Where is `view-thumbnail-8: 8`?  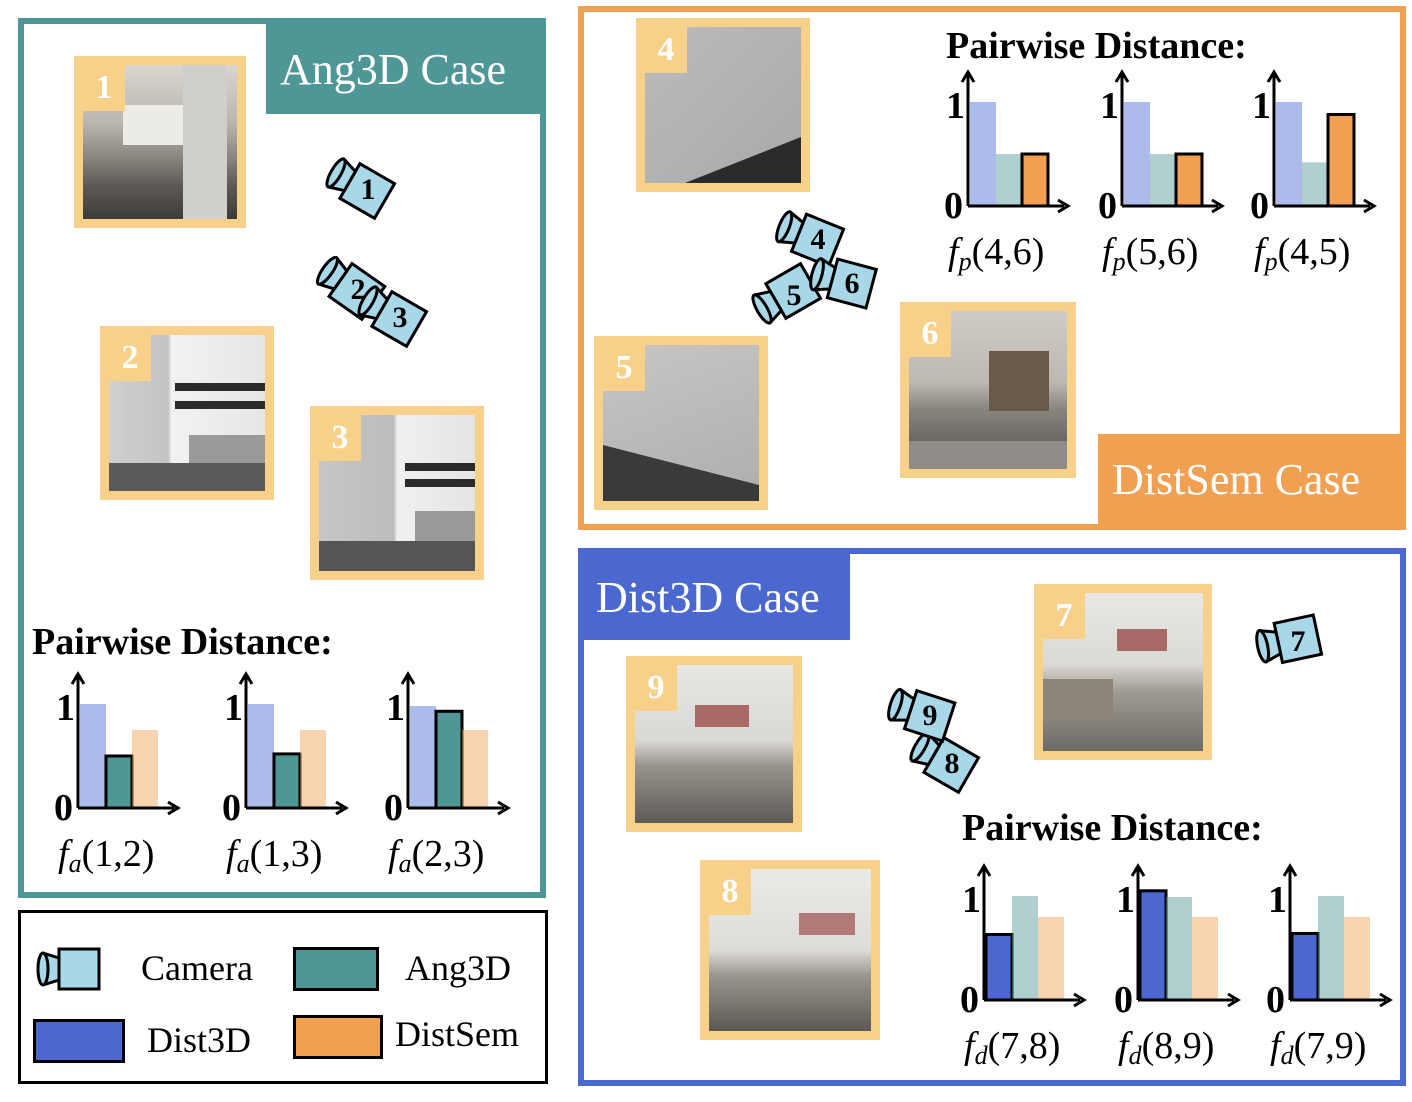
view-thumbnail-8: 8 is located at coordinates (790, 950).